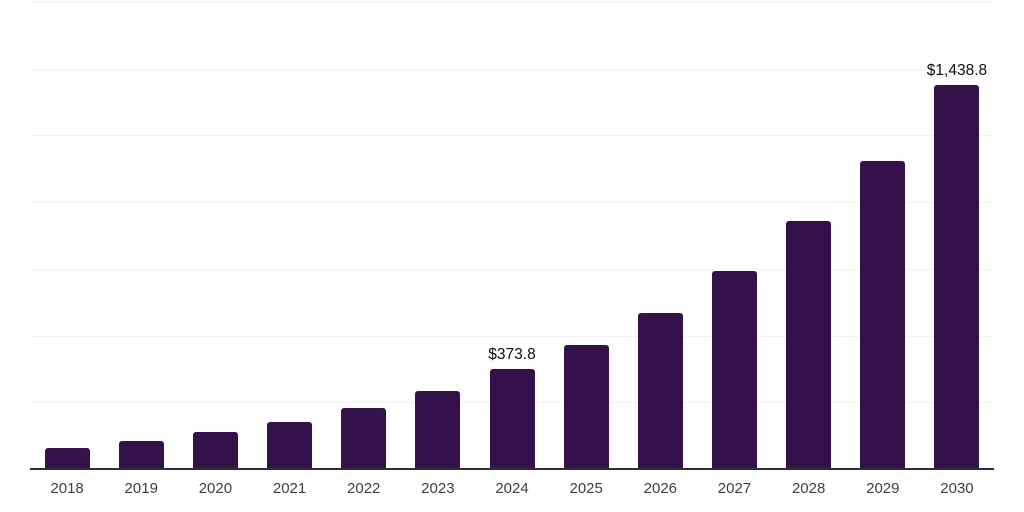 The width and height of the screenshot is (1024, 512). What do you see at coordinates (438, 235) in the screenshot?
I see `bar-slot-2023` at bounding box center [438, 235].